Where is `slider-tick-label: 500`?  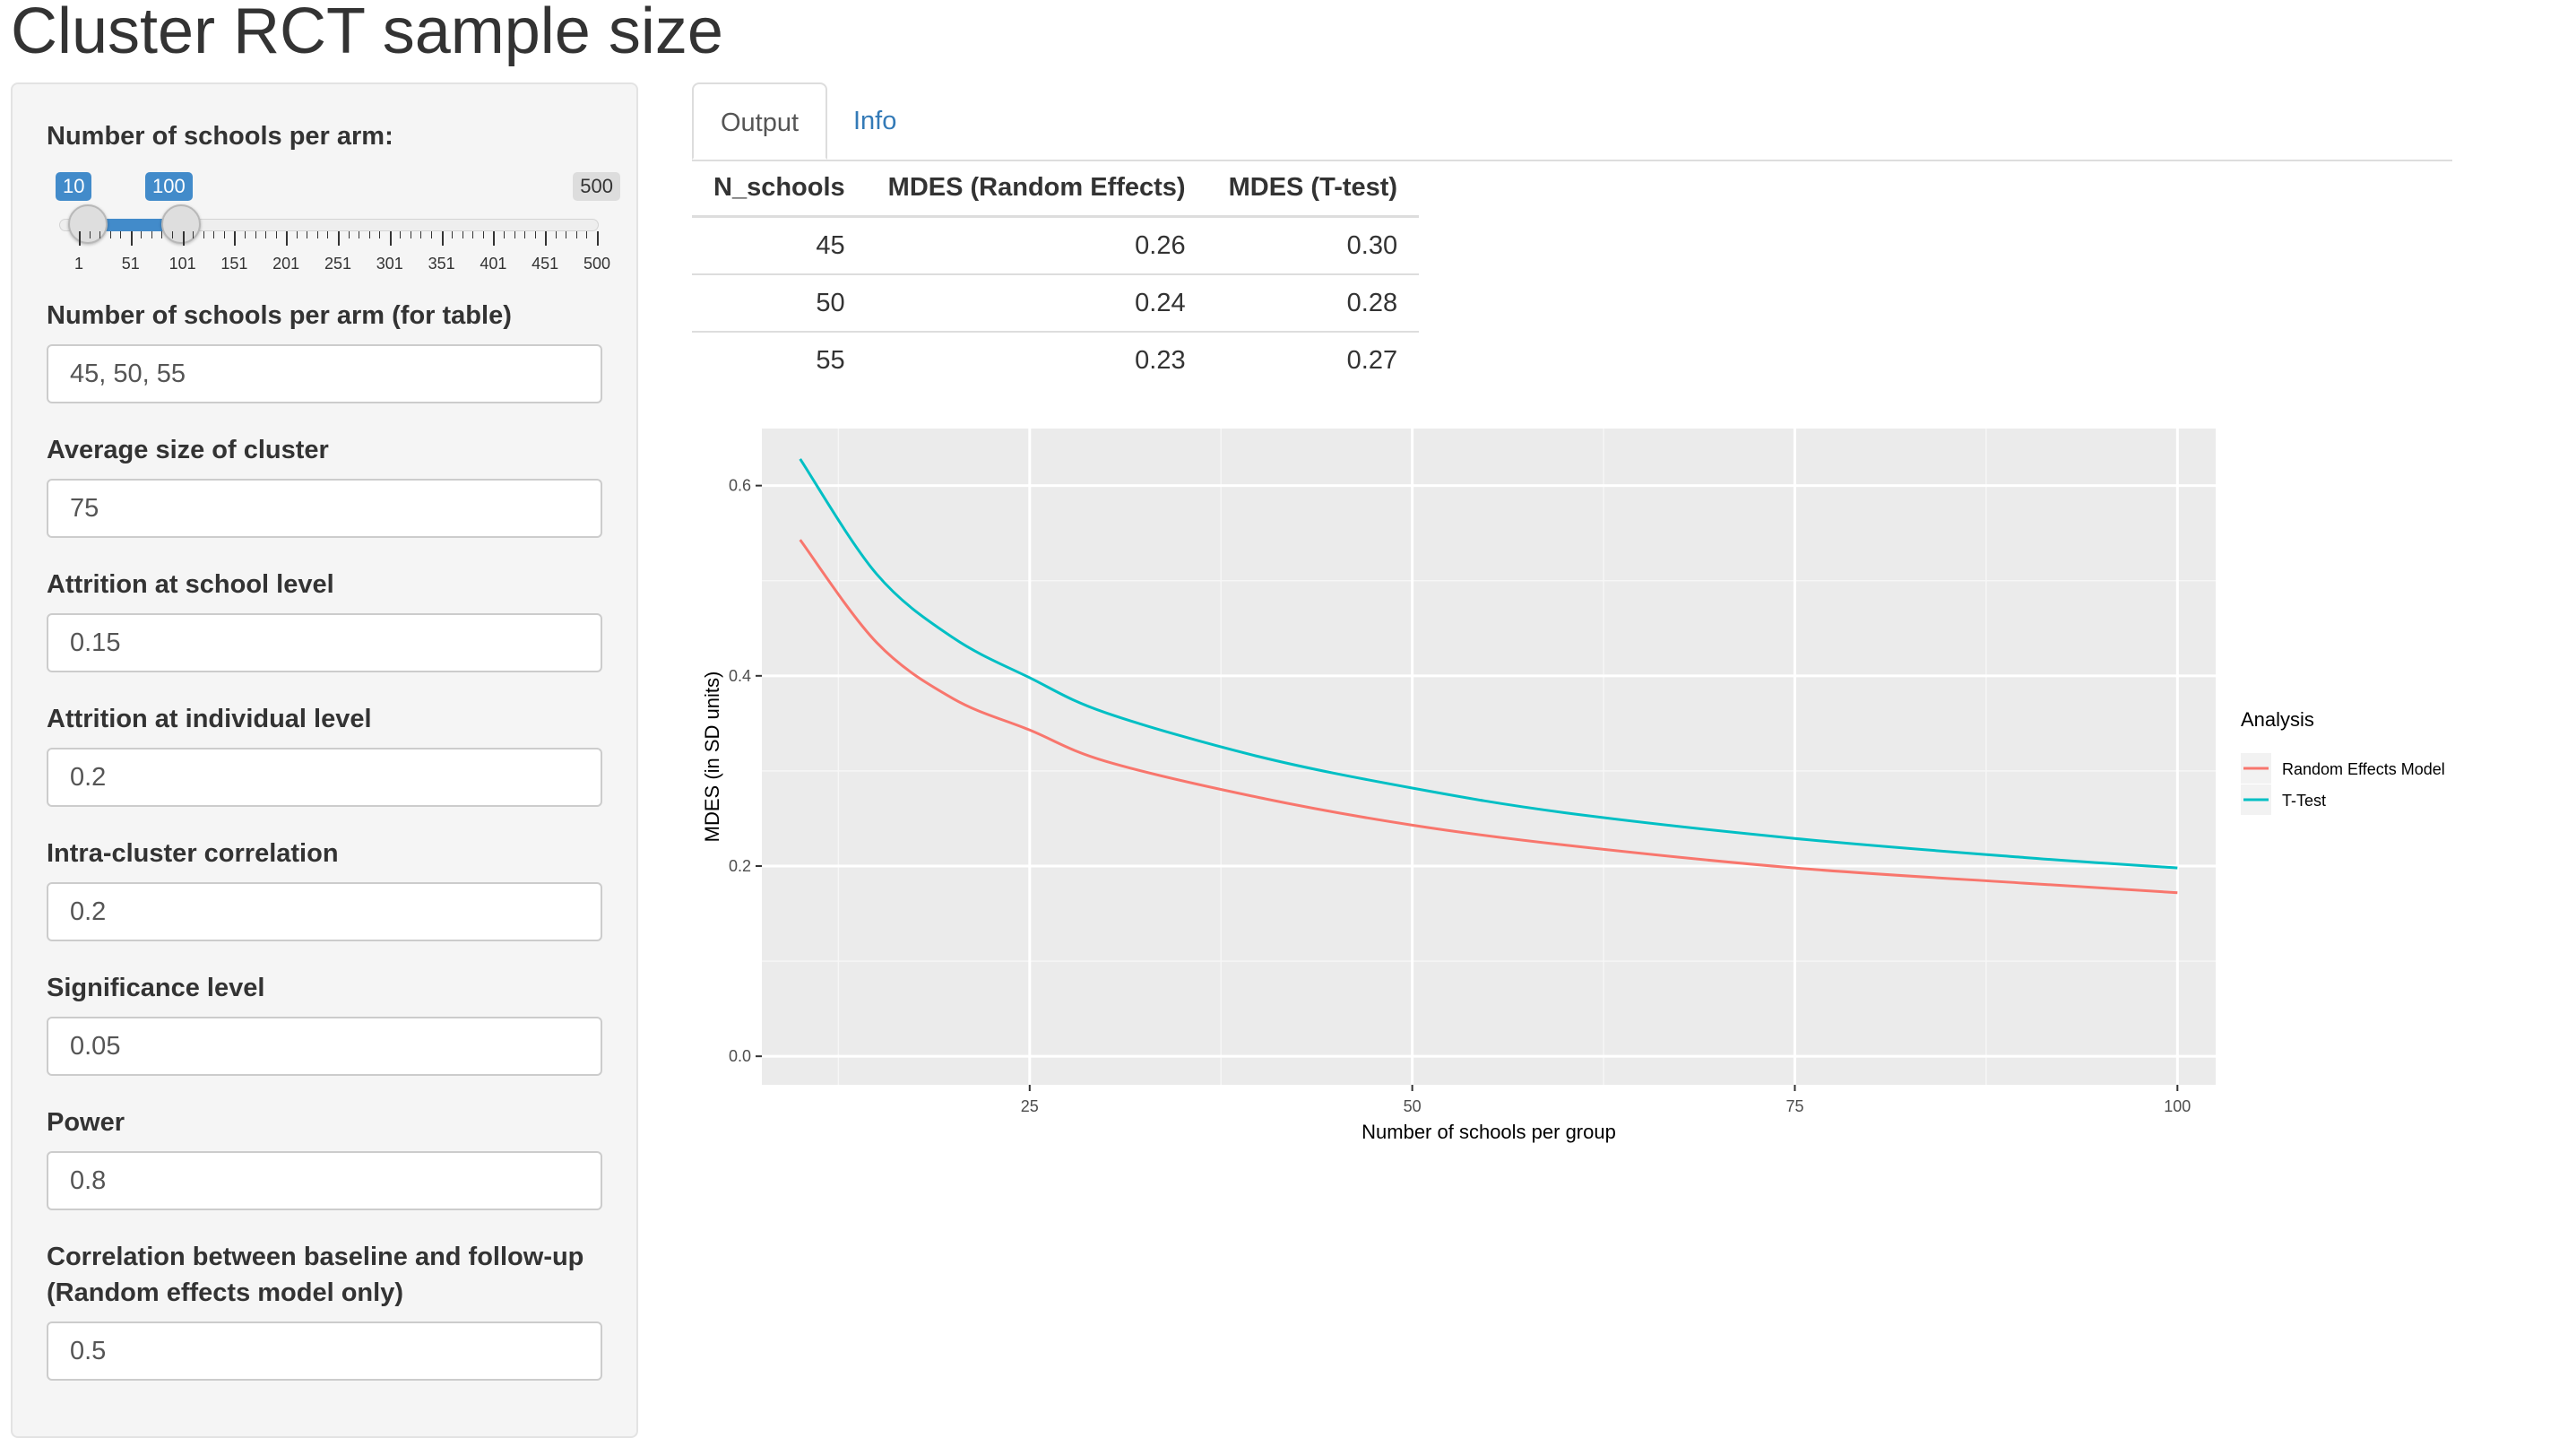 slider-tick-label: 500 is located at coordinates (597, 264).